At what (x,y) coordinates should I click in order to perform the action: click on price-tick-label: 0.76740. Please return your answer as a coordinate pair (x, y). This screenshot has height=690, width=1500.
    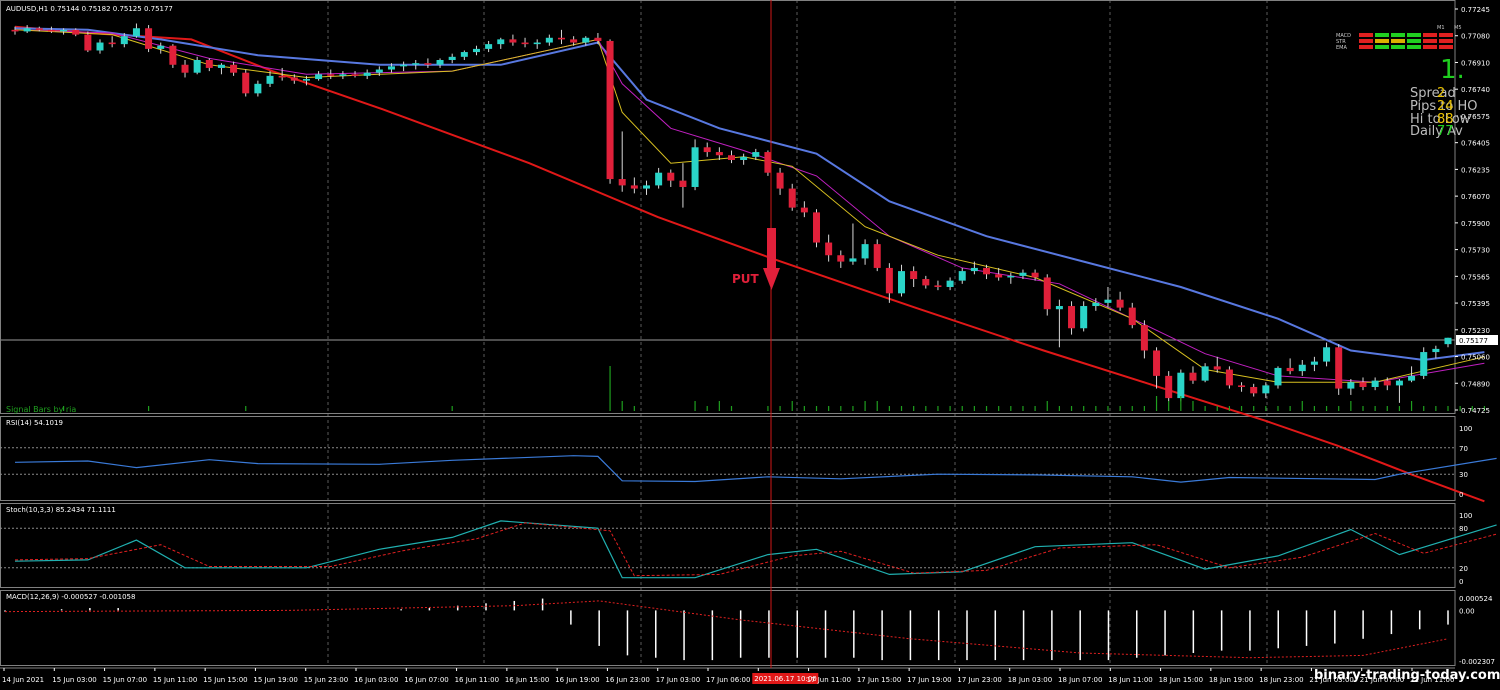
    Looking at the image, I should click on (1475, 90).